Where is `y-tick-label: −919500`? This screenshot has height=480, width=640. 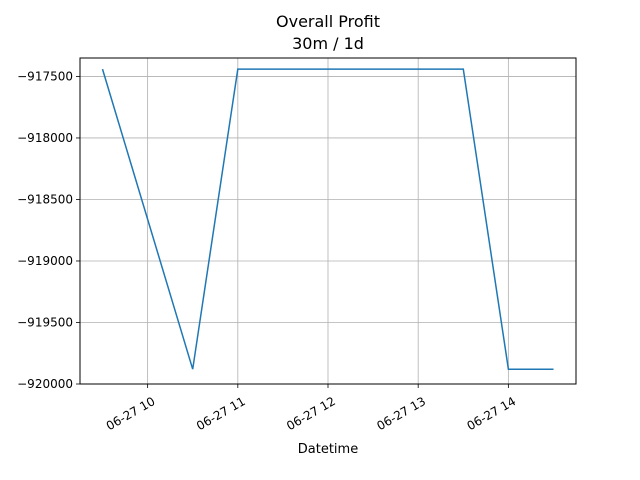
y-tick-label: −919500 is located at coordinates (45, 322).